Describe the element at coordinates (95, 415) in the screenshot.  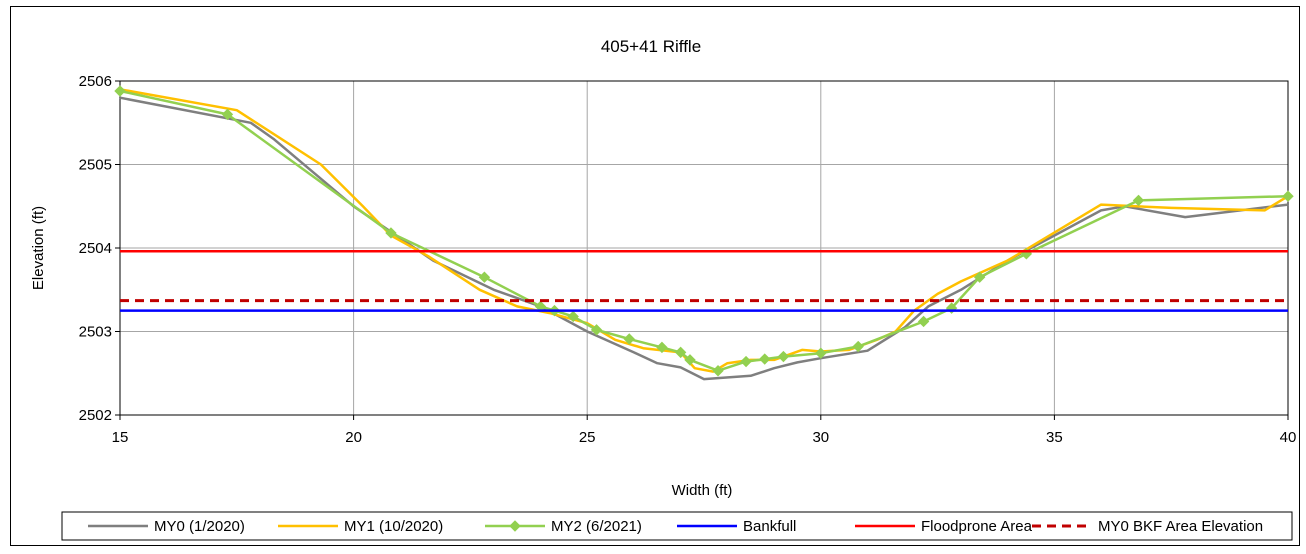
I see `y-tick-label: 2502` at that location.